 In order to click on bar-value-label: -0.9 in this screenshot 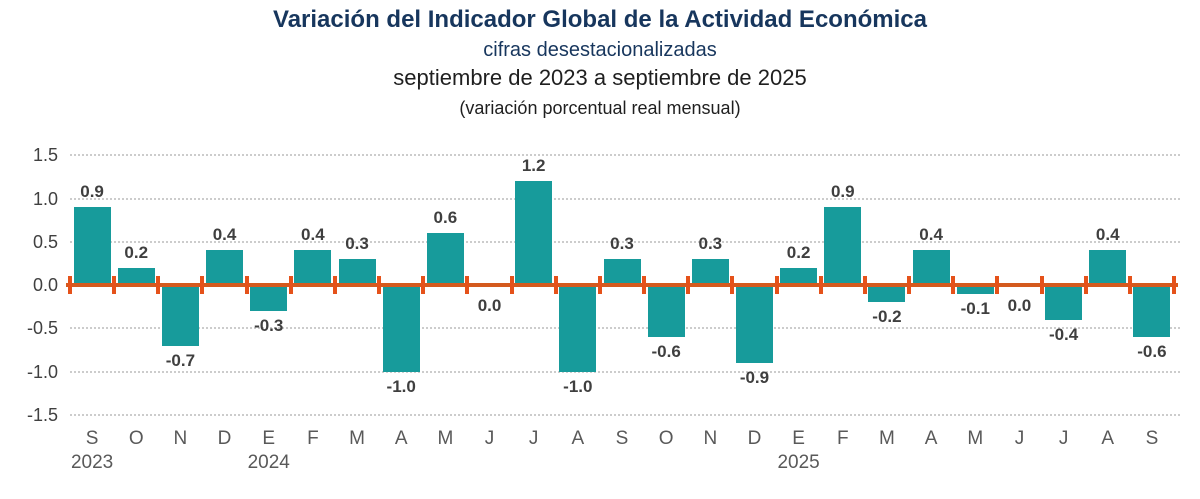, I will do `click(754, 377)`.